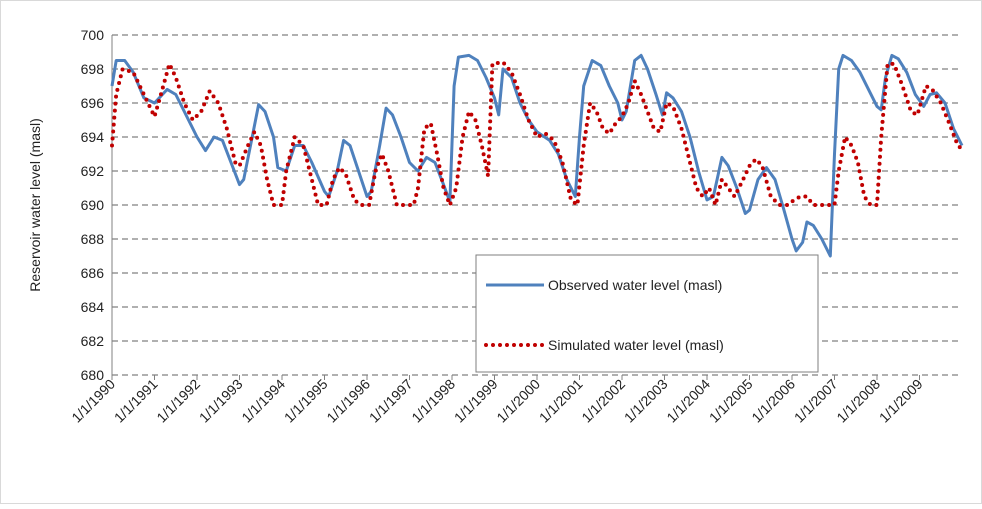  What do you see at coordinates (636, 345) in the screenshot?
I see `legend-label: Simulated water level (masl)` at bounding box center [636, 345].